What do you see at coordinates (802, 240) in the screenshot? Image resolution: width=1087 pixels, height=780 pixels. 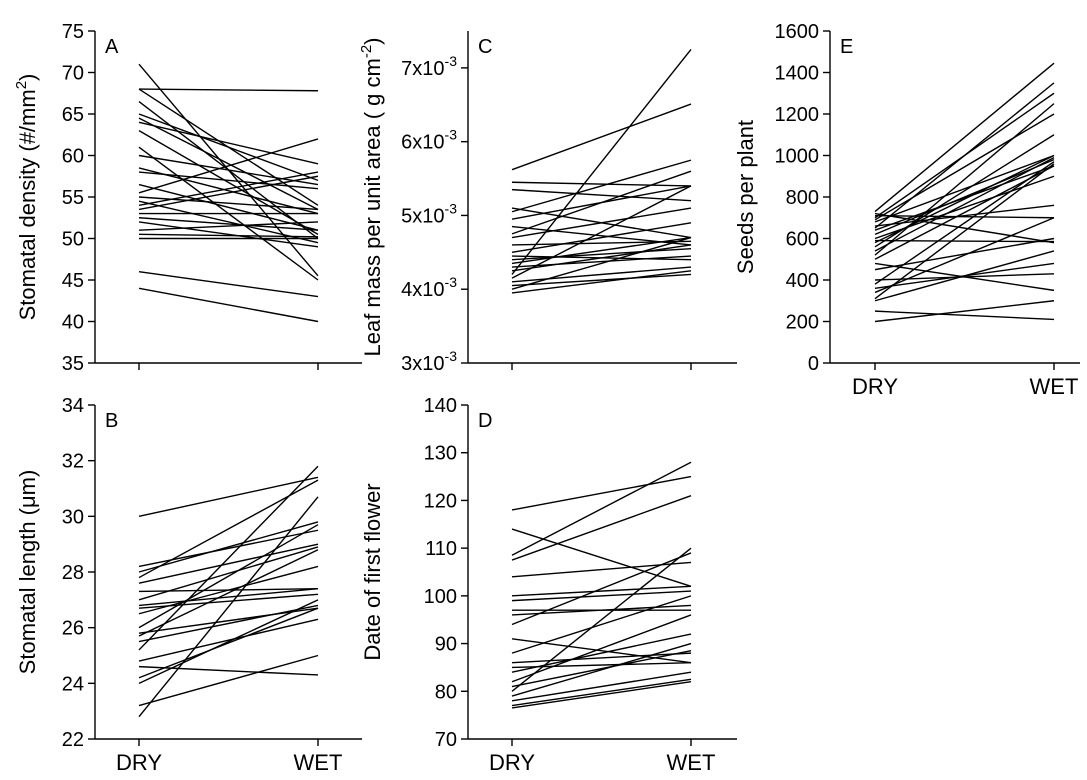 I see `y-tick-label: 600` at bounding box center [802, 240].